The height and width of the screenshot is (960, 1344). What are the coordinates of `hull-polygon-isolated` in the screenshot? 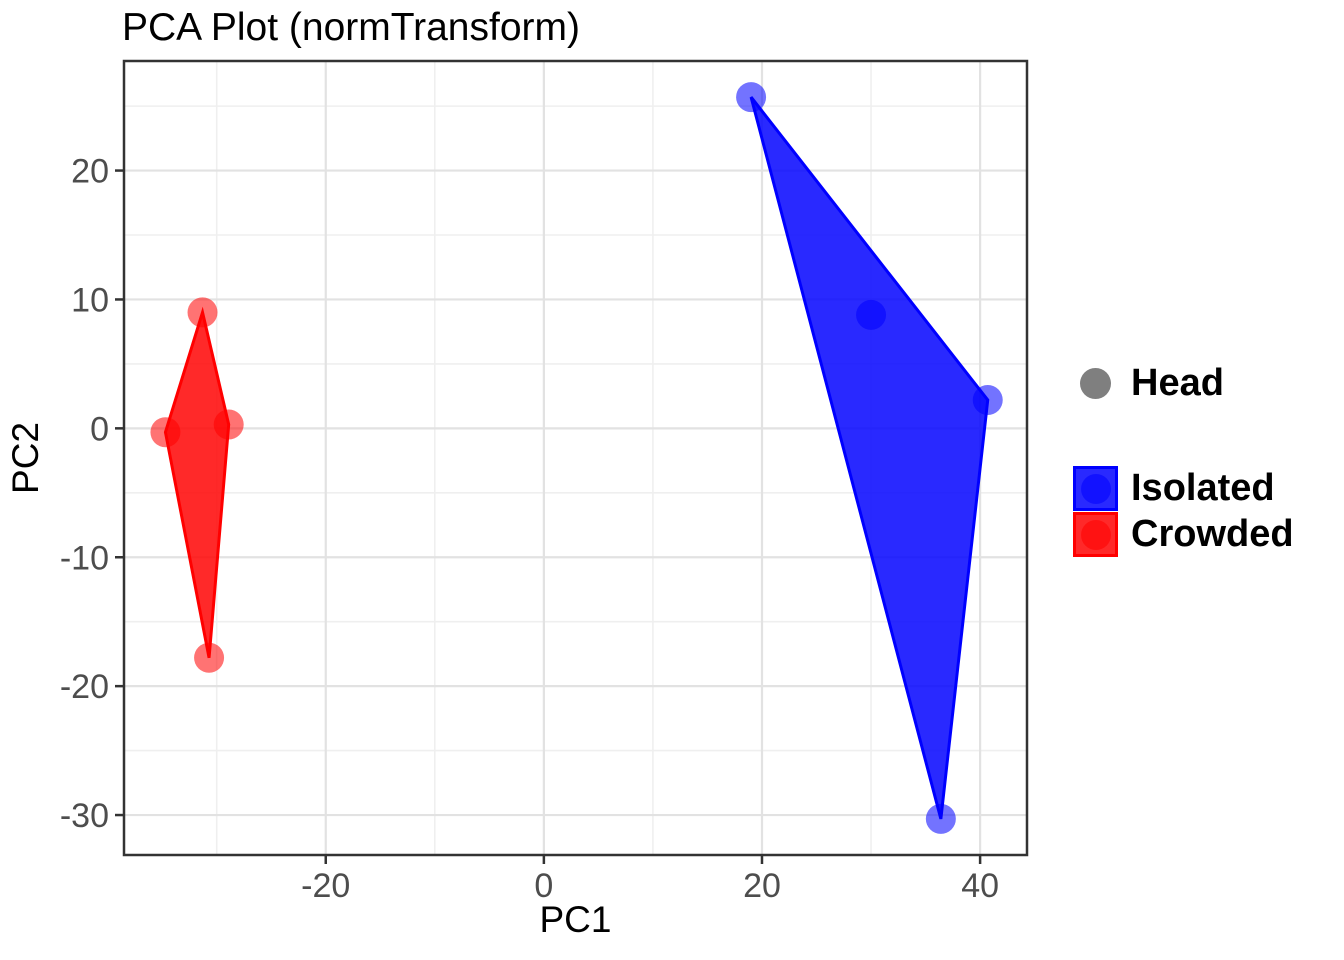 It's located at (869, 458).